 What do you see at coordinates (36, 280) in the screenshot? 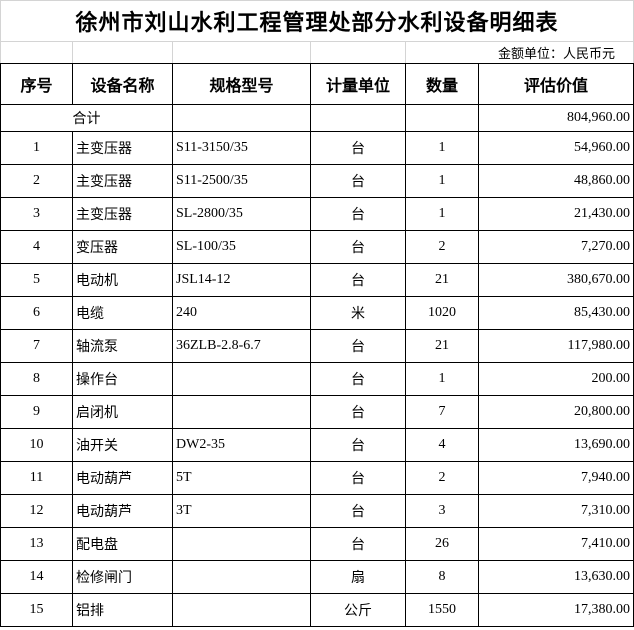
I see `row-no: 5` at bounding box center [36, 280].